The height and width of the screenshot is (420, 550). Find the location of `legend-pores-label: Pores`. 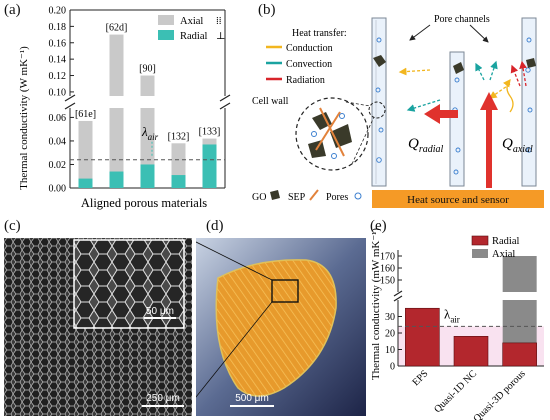

legend-pores-label: Pores is located at coordinates (337, 197).